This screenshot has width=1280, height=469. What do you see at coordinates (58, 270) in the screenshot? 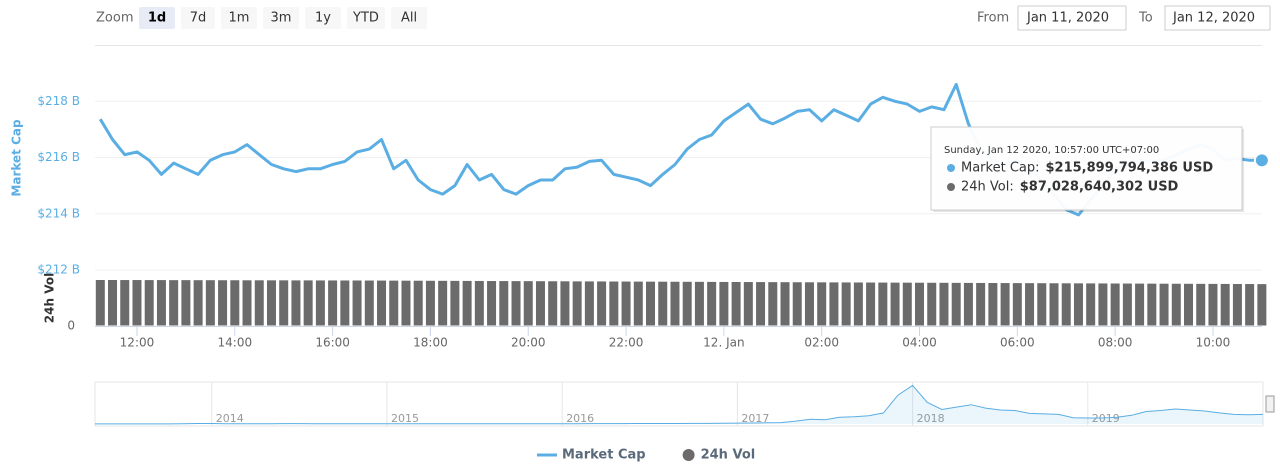
I see `y-tick-label: $212 B` at bounding box center [58, 270].